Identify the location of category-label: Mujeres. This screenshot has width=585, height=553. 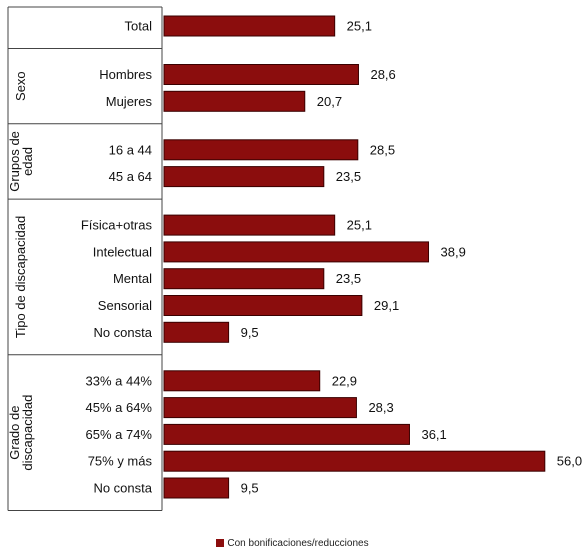
(129, 101).